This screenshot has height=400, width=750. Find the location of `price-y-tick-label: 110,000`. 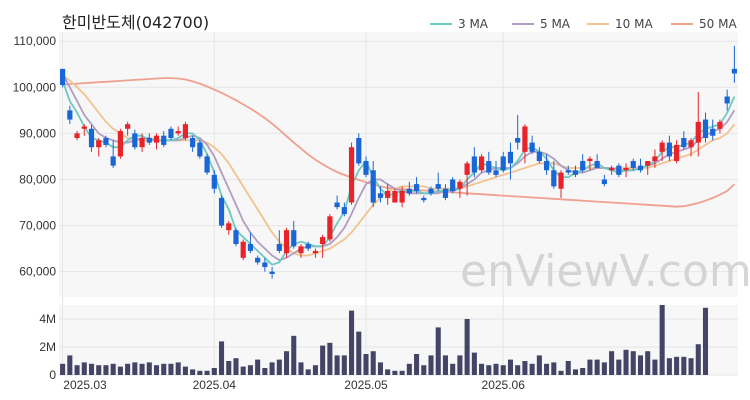

price-y-tick-label: 110,000 is located at coordinates (35, 41).